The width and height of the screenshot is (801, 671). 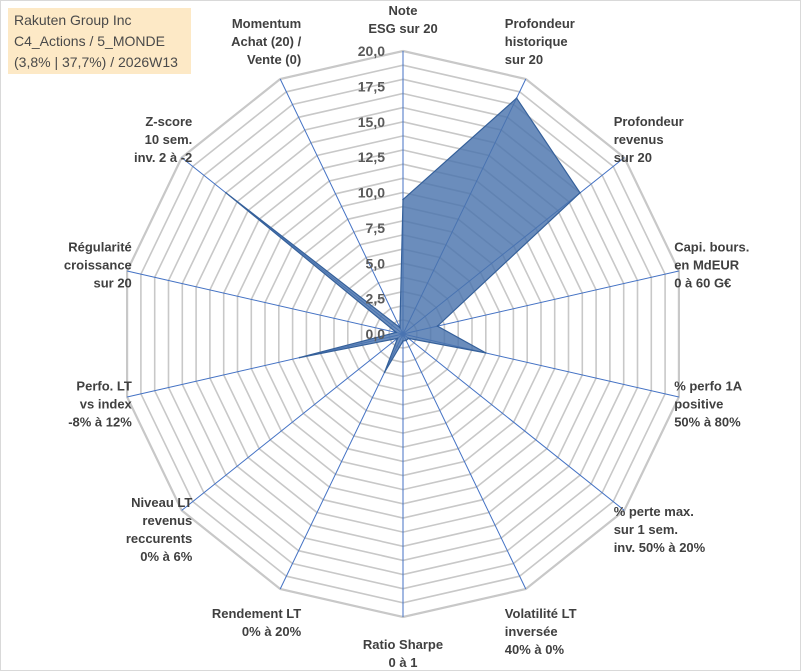 I want to click on axis-label: Ratio Sharpe 0 à 1, so click(x=403, y=653).